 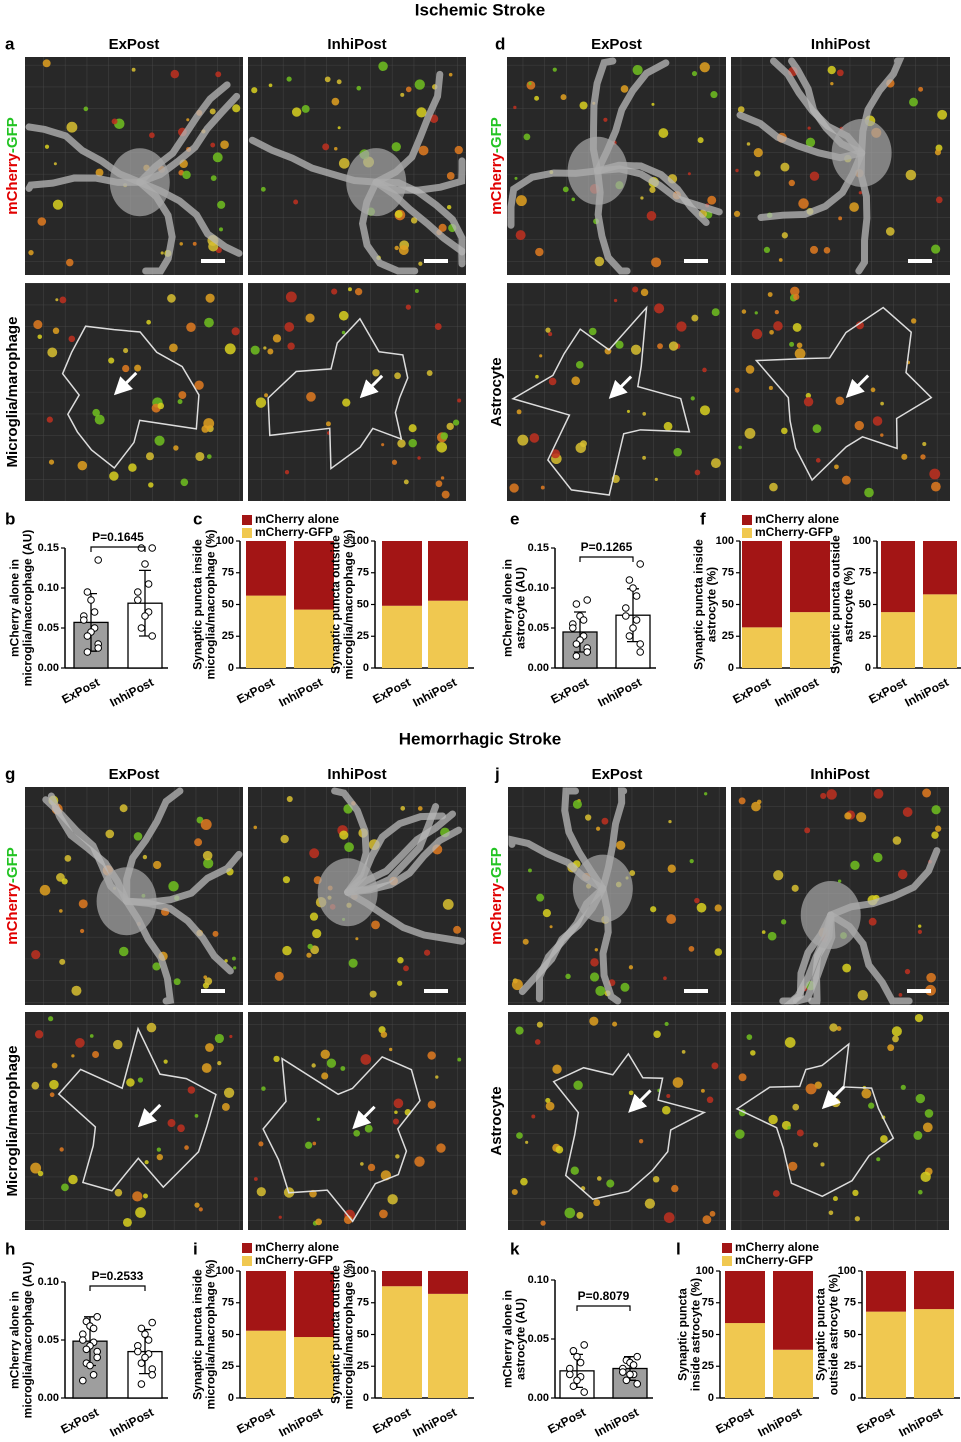 What do you see at coordinates (496, 1120) in the screenshot?
I see `row-label-part: Astrocyte` at bounding box center [496, 1120].